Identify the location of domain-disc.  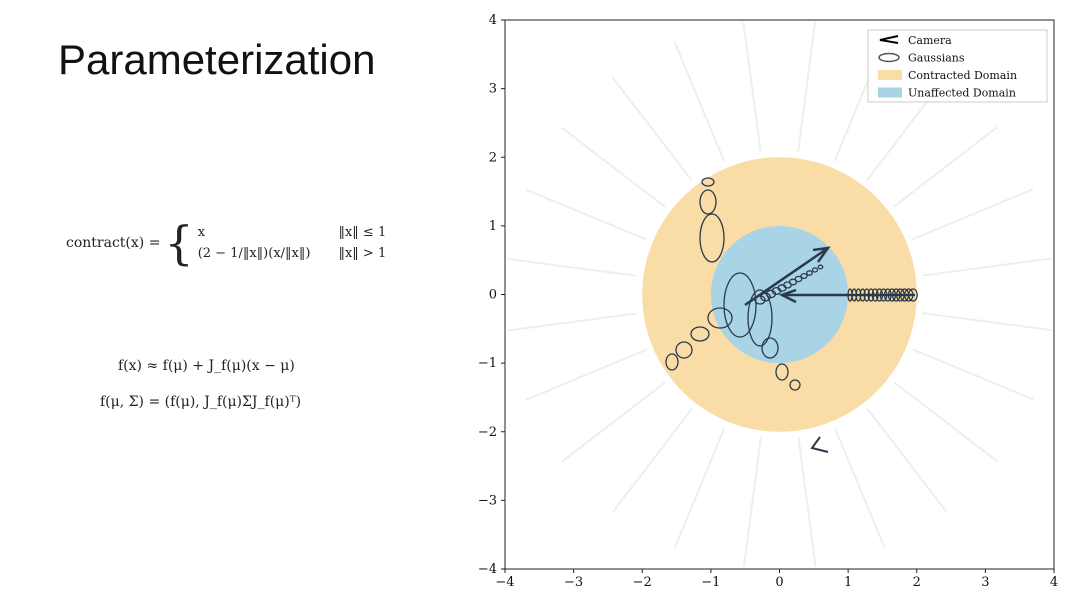
(779, 294).